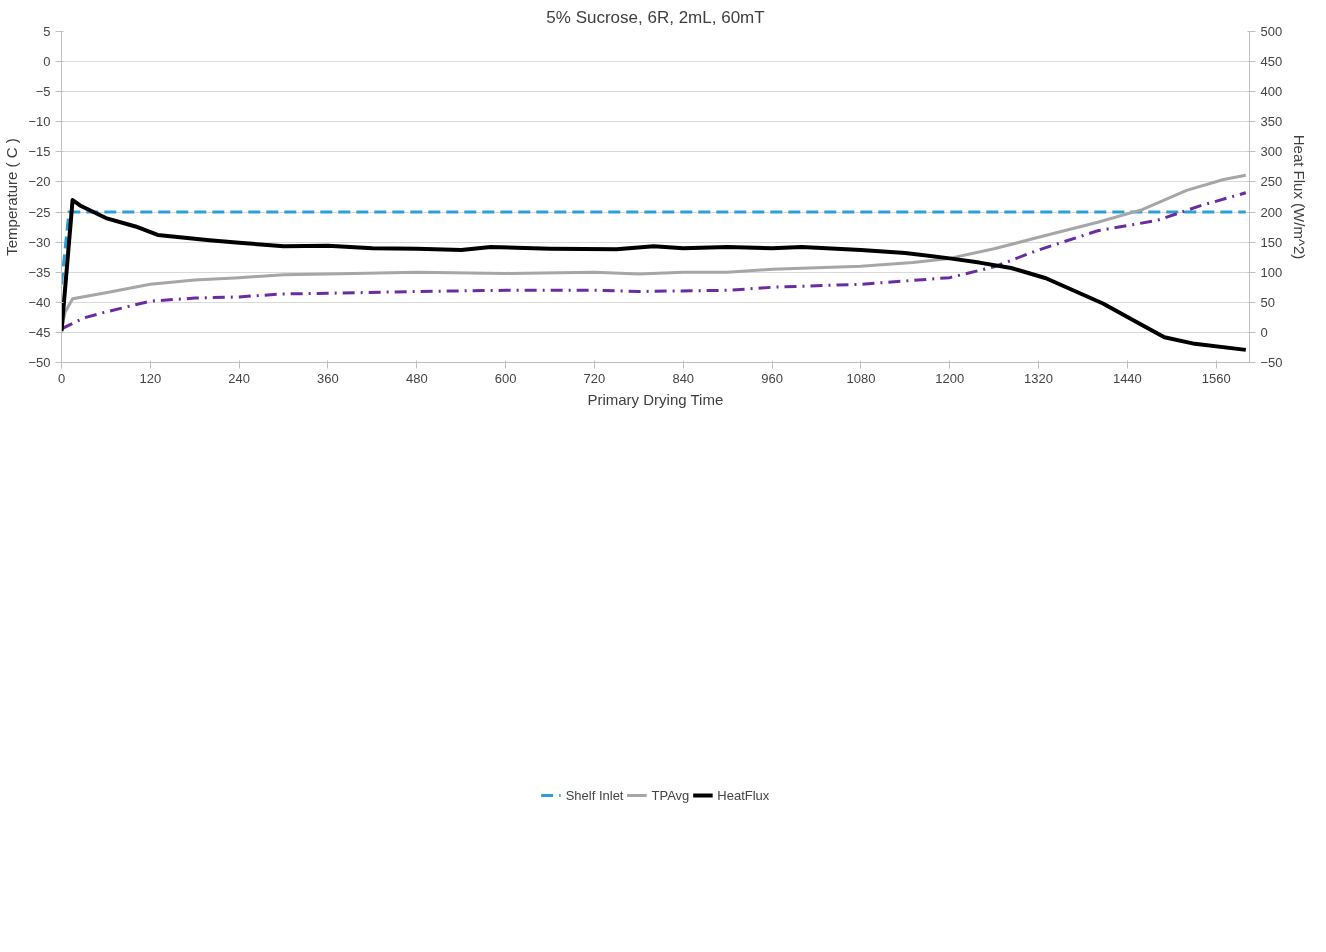 This screenshot has height=952, width=1326. I want to click on y-tick-label: −10, so click(39, 122).